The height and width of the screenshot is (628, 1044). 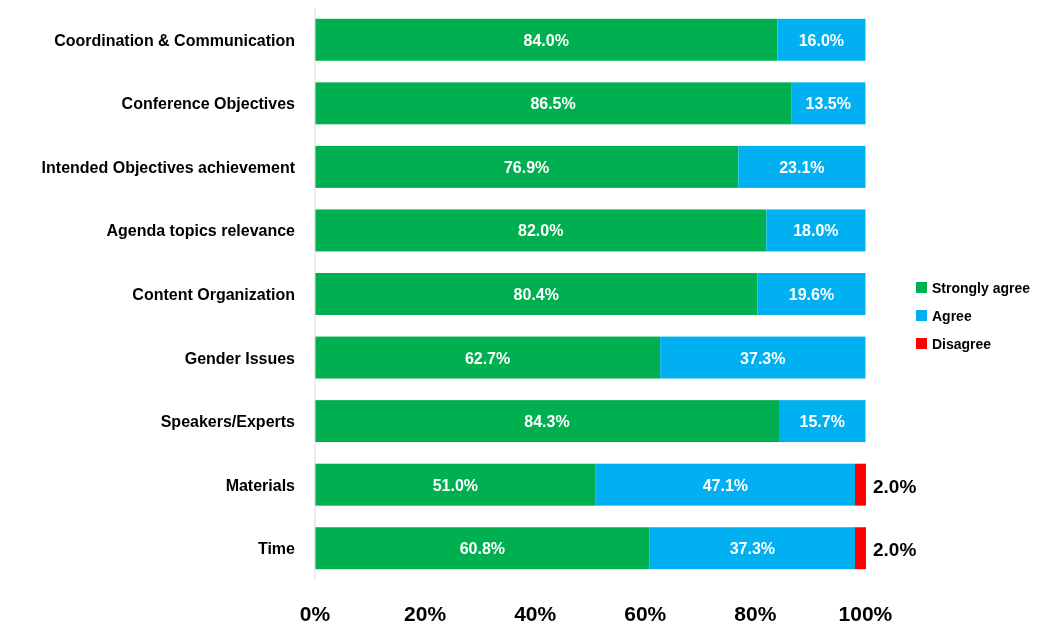 I want to click on x-tick-label: 20%, so click(x=425, y=613).